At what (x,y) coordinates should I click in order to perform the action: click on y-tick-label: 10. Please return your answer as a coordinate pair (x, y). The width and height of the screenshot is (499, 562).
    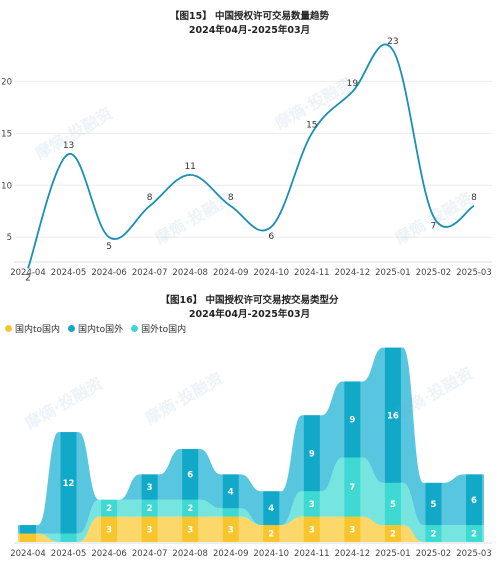
    Looking at the image, I should click on (6, 186).